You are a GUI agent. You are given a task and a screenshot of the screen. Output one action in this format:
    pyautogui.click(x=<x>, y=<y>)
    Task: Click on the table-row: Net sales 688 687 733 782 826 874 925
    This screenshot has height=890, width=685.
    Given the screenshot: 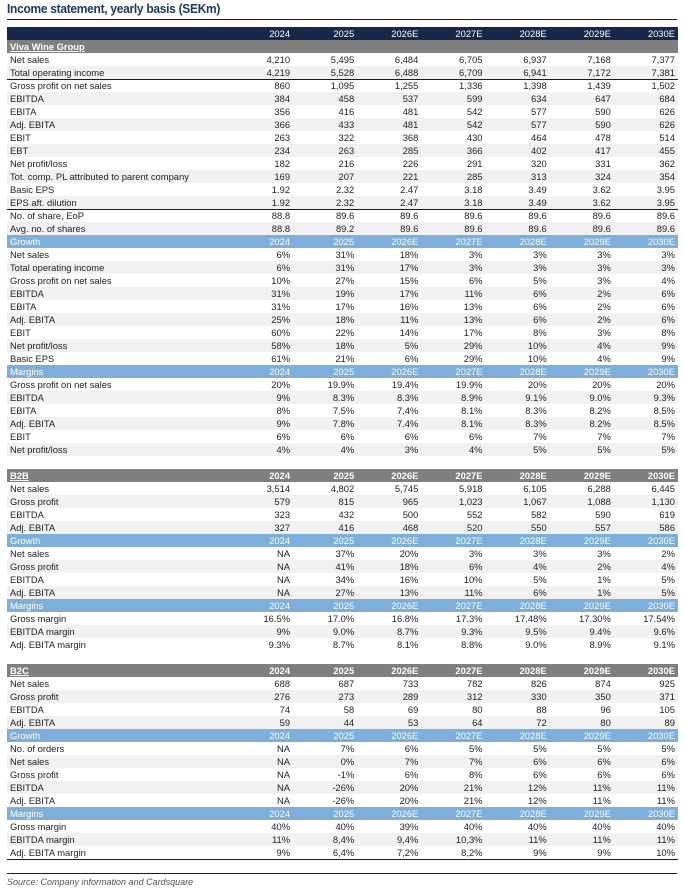 What is the action you would take?
    pyautogui.click(x=342, y=683)
    